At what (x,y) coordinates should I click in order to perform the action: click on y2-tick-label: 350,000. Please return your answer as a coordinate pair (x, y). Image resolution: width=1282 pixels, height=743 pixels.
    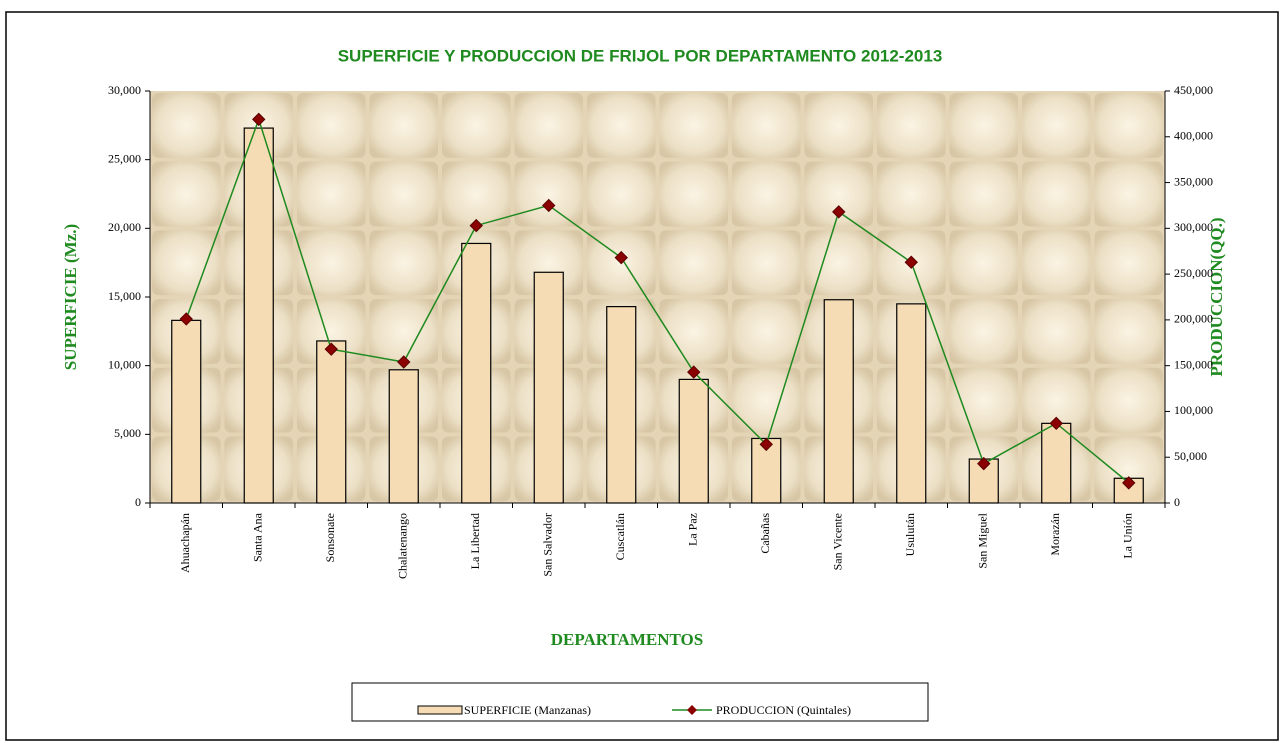
    Looking at the image, I should click on (1193, 181).